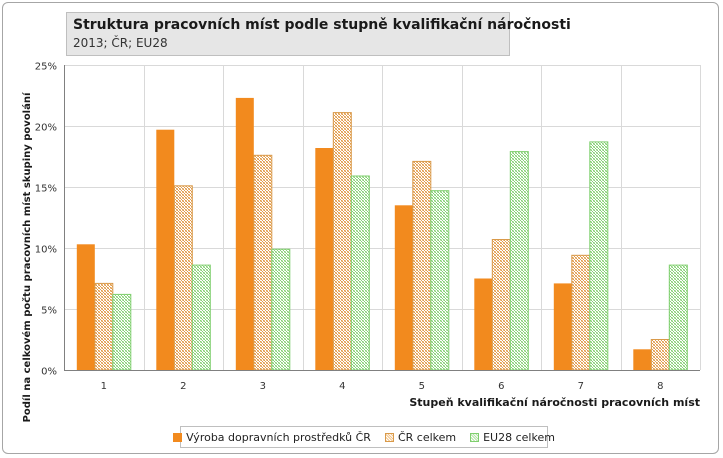  I want to click on legend-swatch-vyroba, so click(178, 437).